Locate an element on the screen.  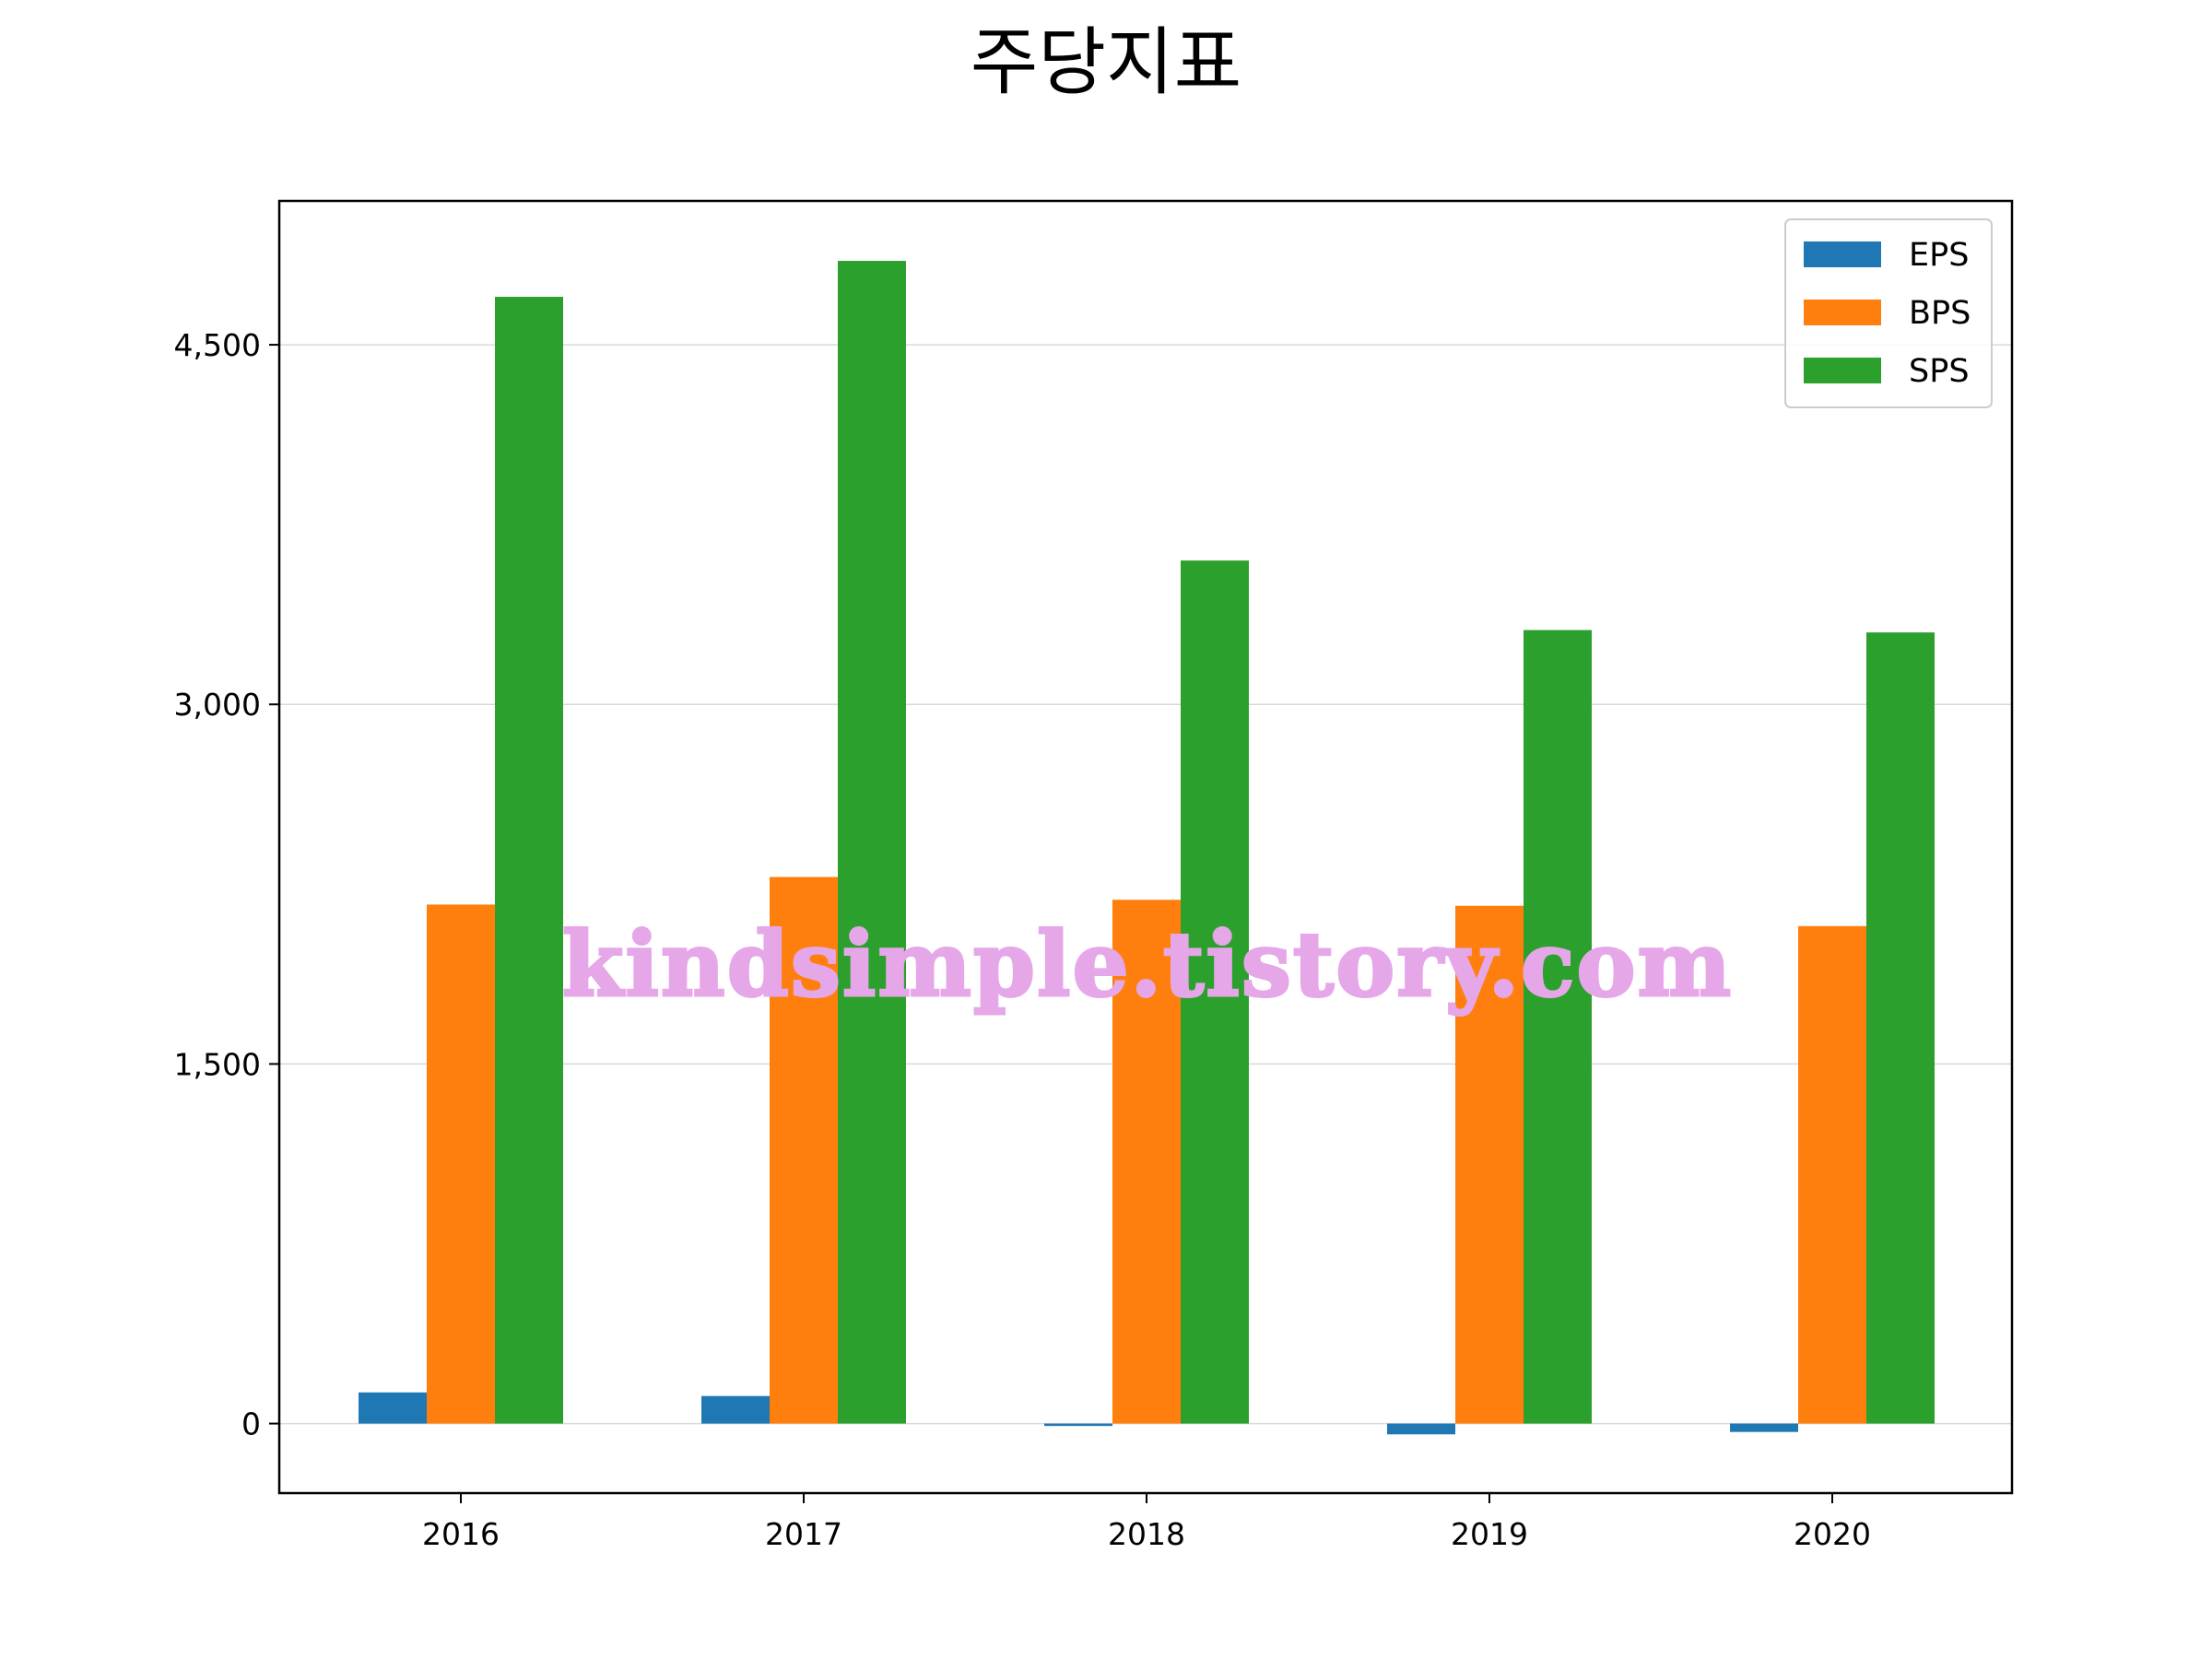
y-tick-label: 4,500 is located at coordinates (217, 345).